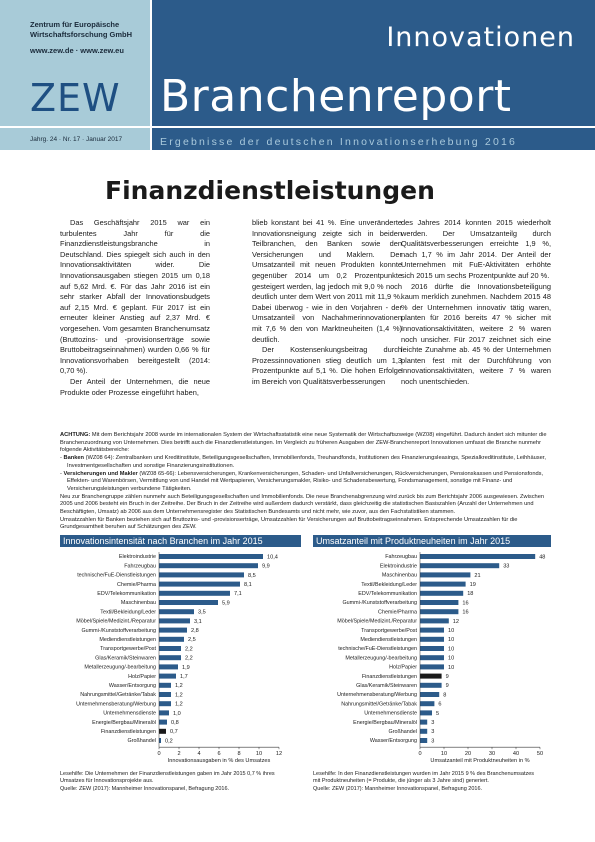 This screenshot has width=595, height=842. What do you see at coordinates (506, 567) in the screenshot?
I see `data-label: 33` at bounding box center [506, 567].